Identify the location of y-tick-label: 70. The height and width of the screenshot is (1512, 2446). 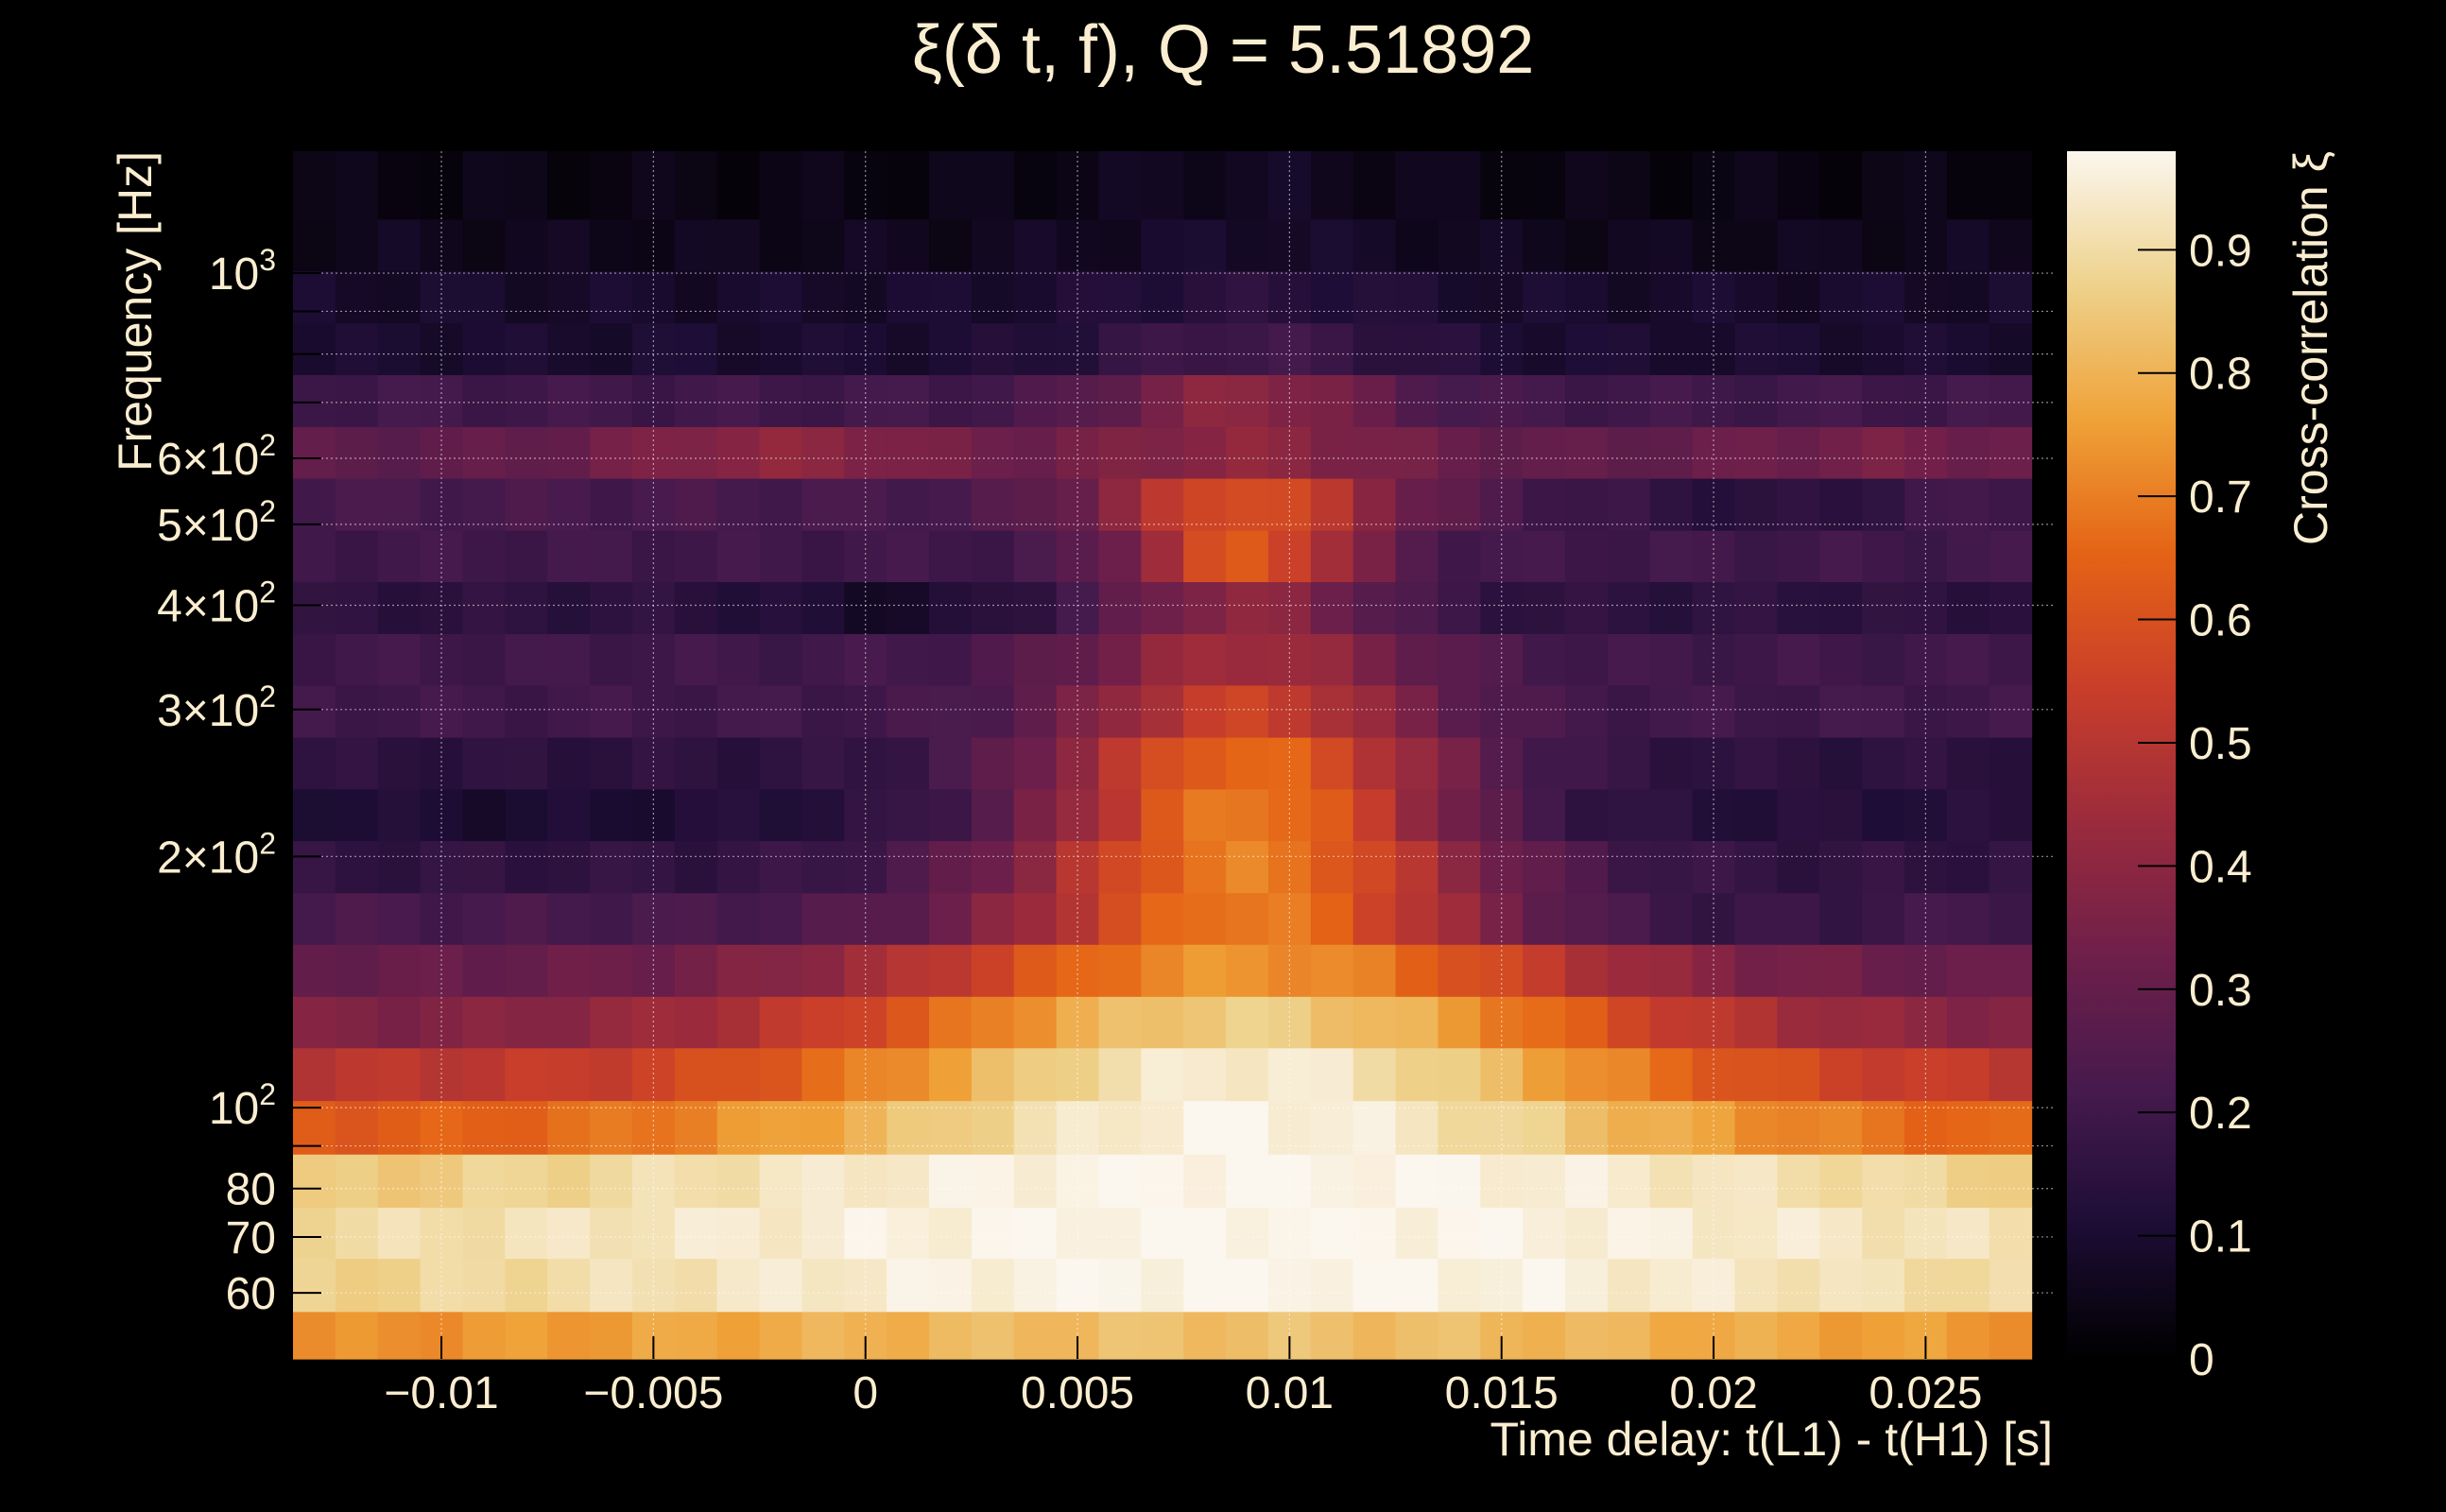
(251, 1238).